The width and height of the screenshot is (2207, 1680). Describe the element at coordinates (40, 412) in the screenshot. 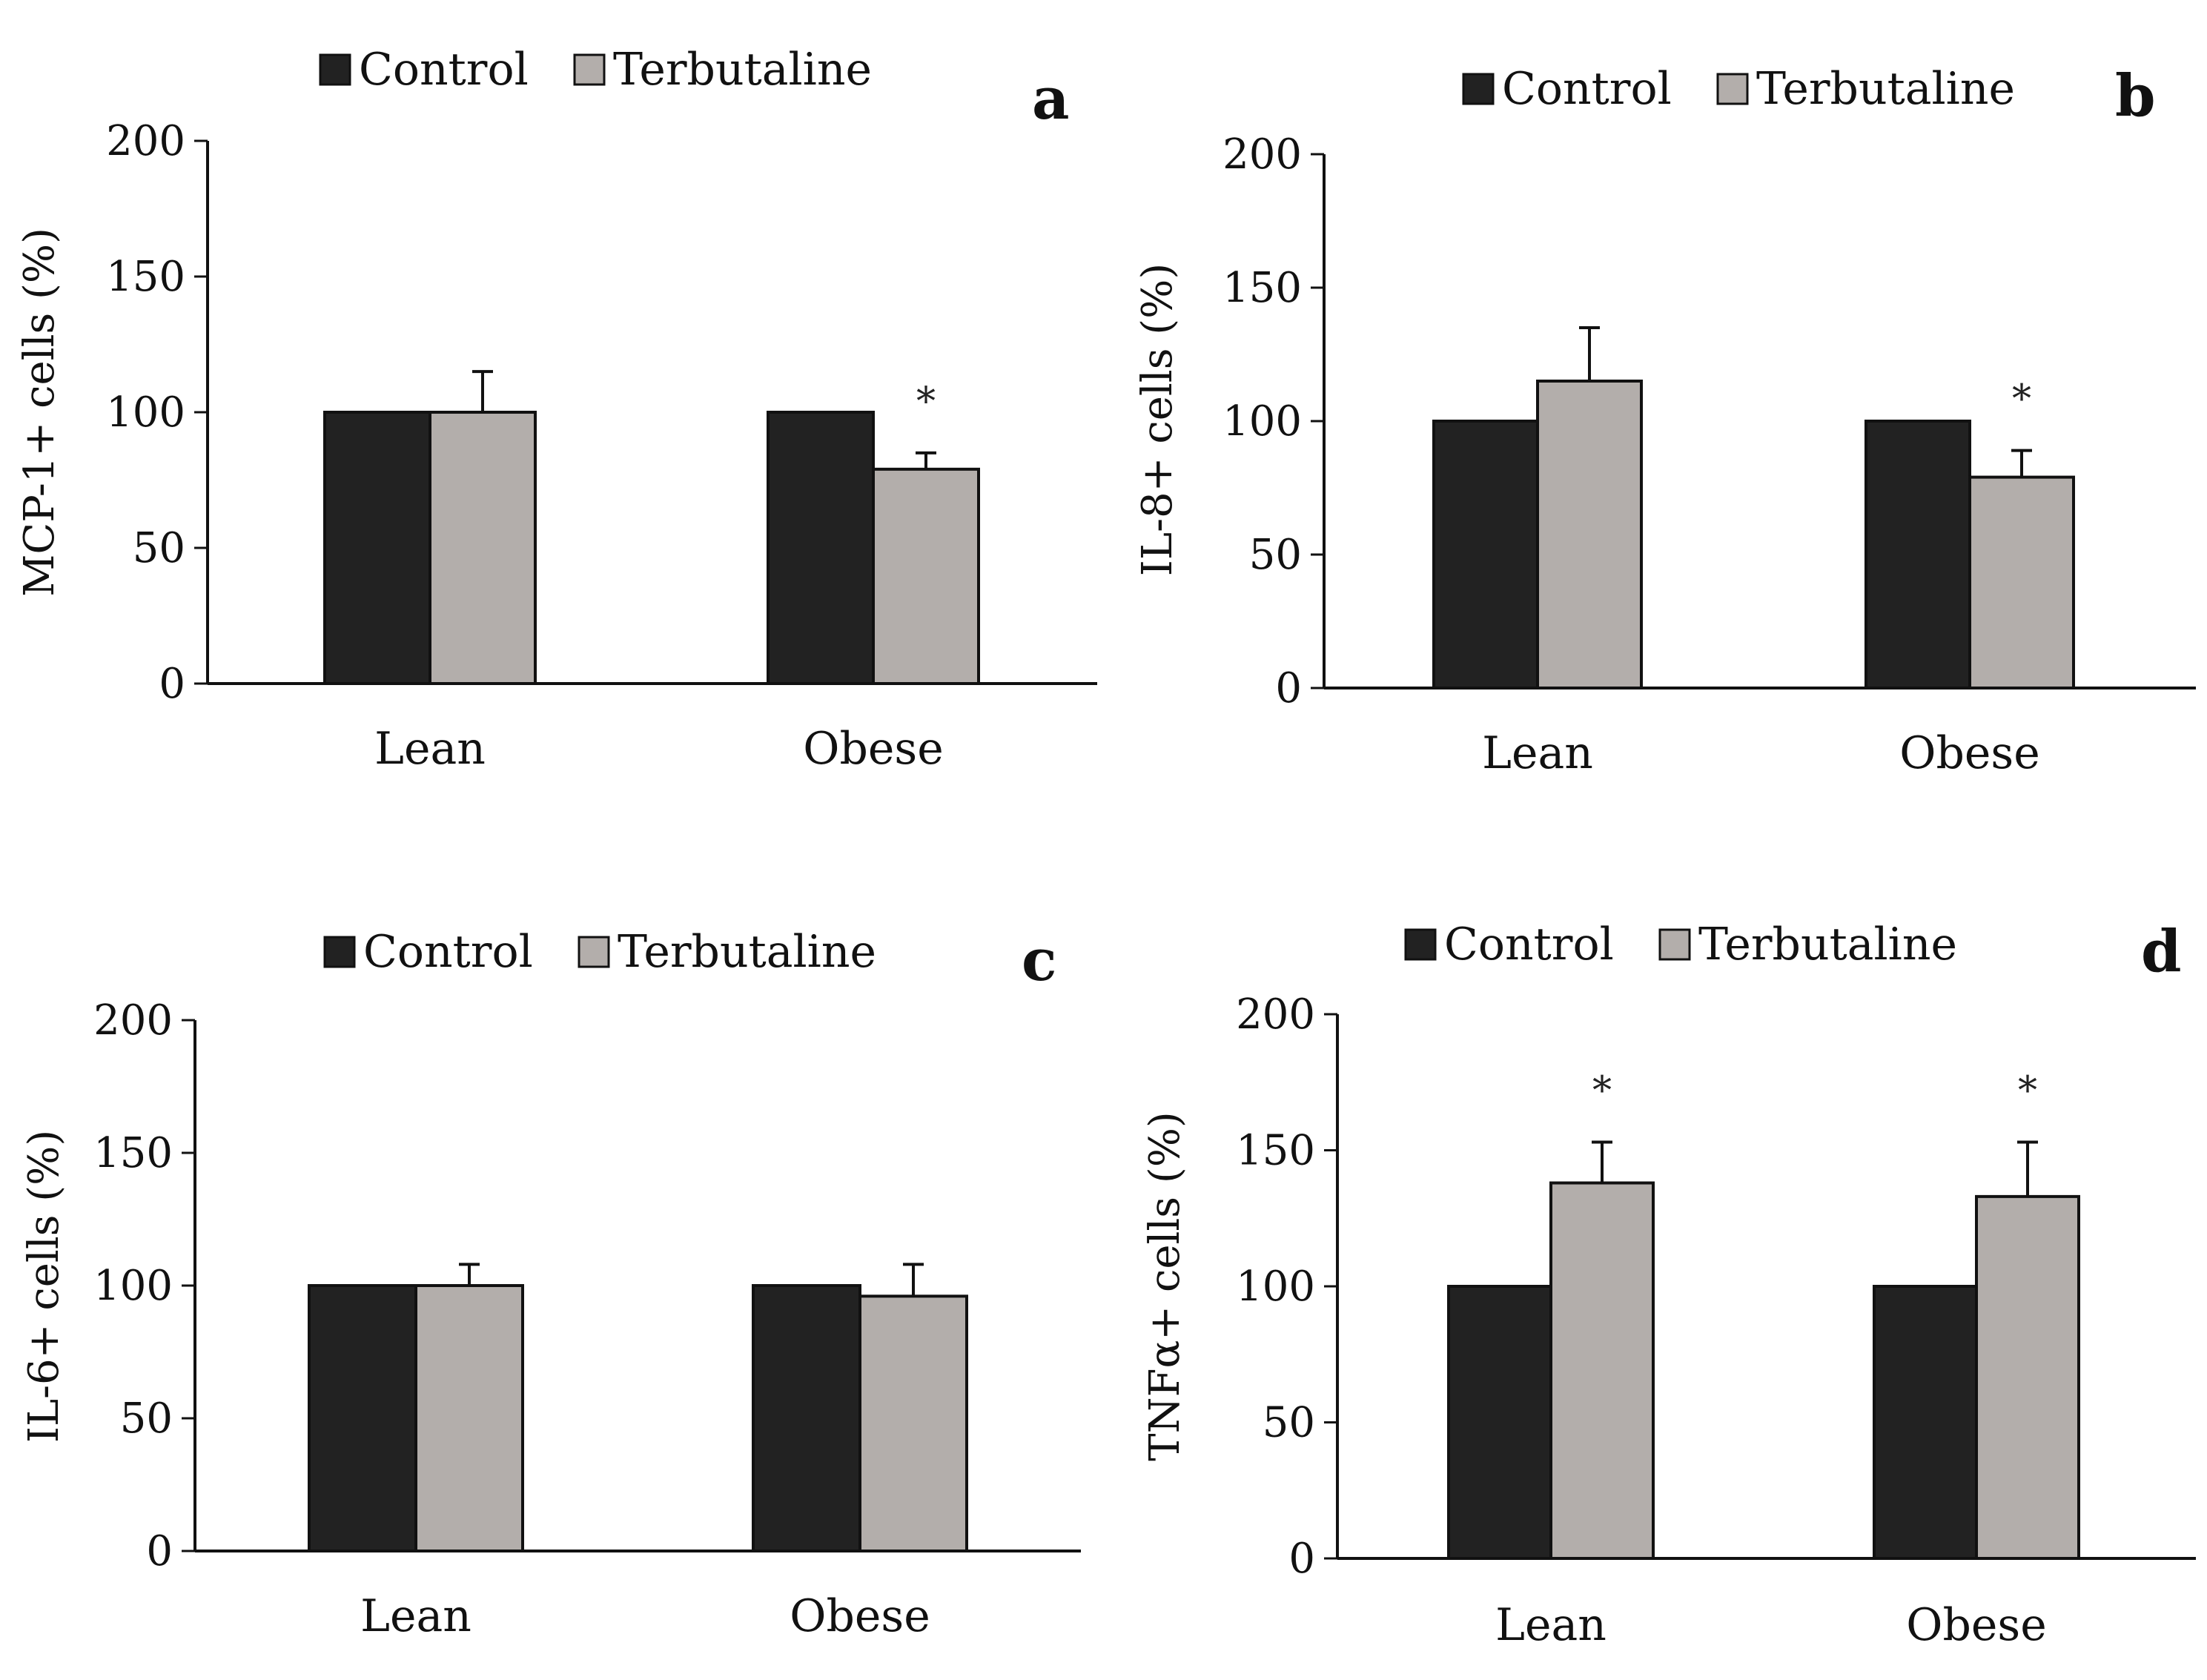

I see `y-axis-label: MCP-1+ cells (%)` at that location.